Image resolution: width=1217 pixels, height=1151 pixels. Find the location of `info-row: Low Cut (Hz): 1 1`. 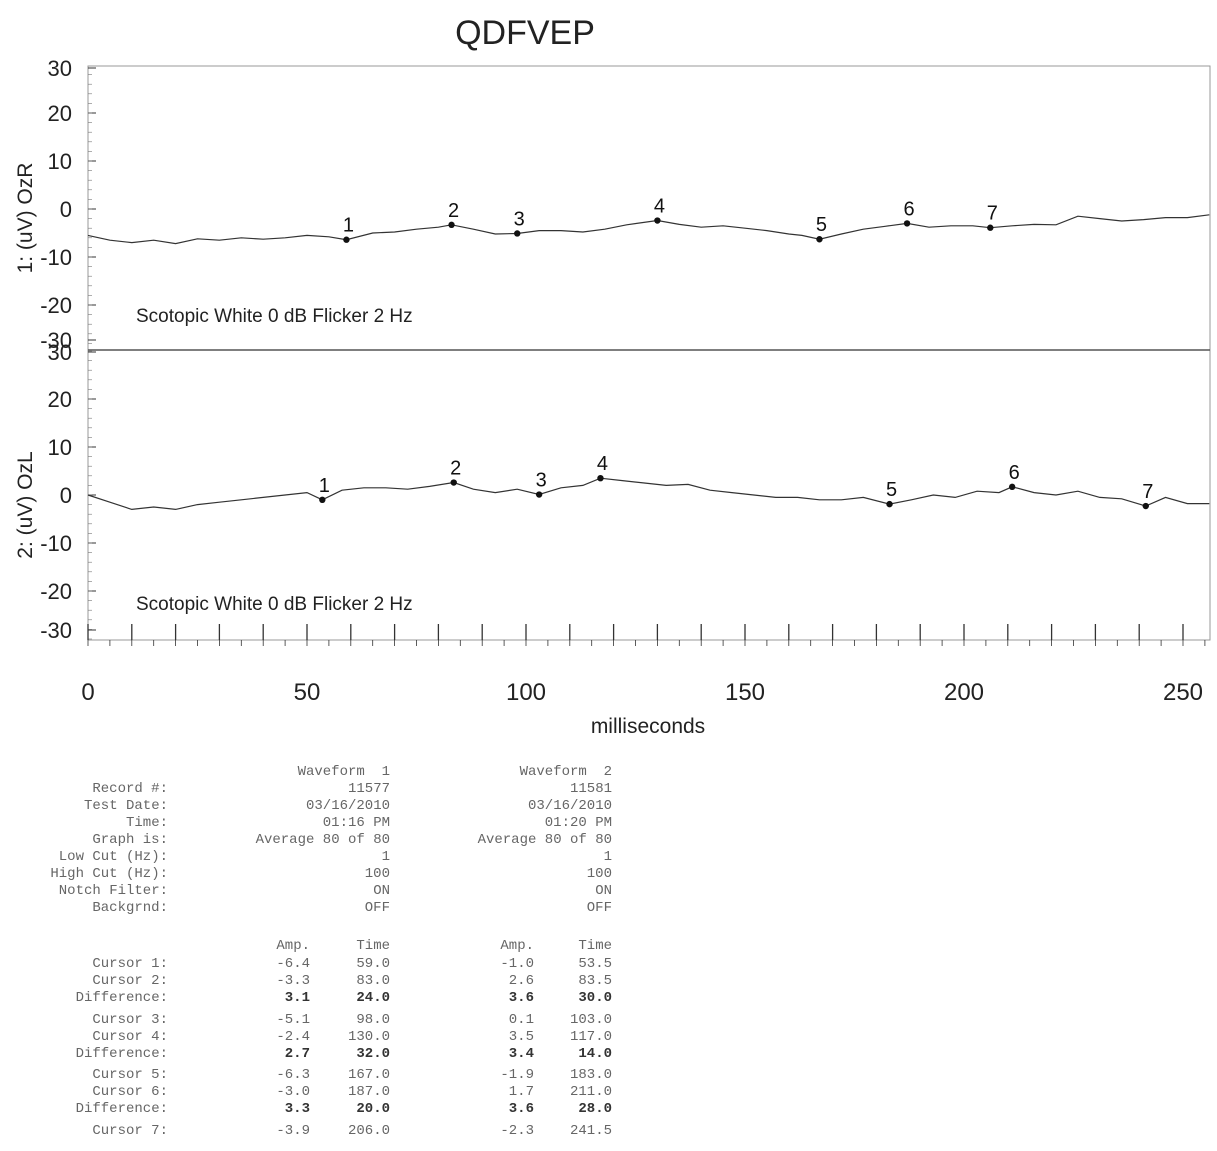

info-row: Low Cut (Hz): 1 1 is located at coordinates (320, 857).